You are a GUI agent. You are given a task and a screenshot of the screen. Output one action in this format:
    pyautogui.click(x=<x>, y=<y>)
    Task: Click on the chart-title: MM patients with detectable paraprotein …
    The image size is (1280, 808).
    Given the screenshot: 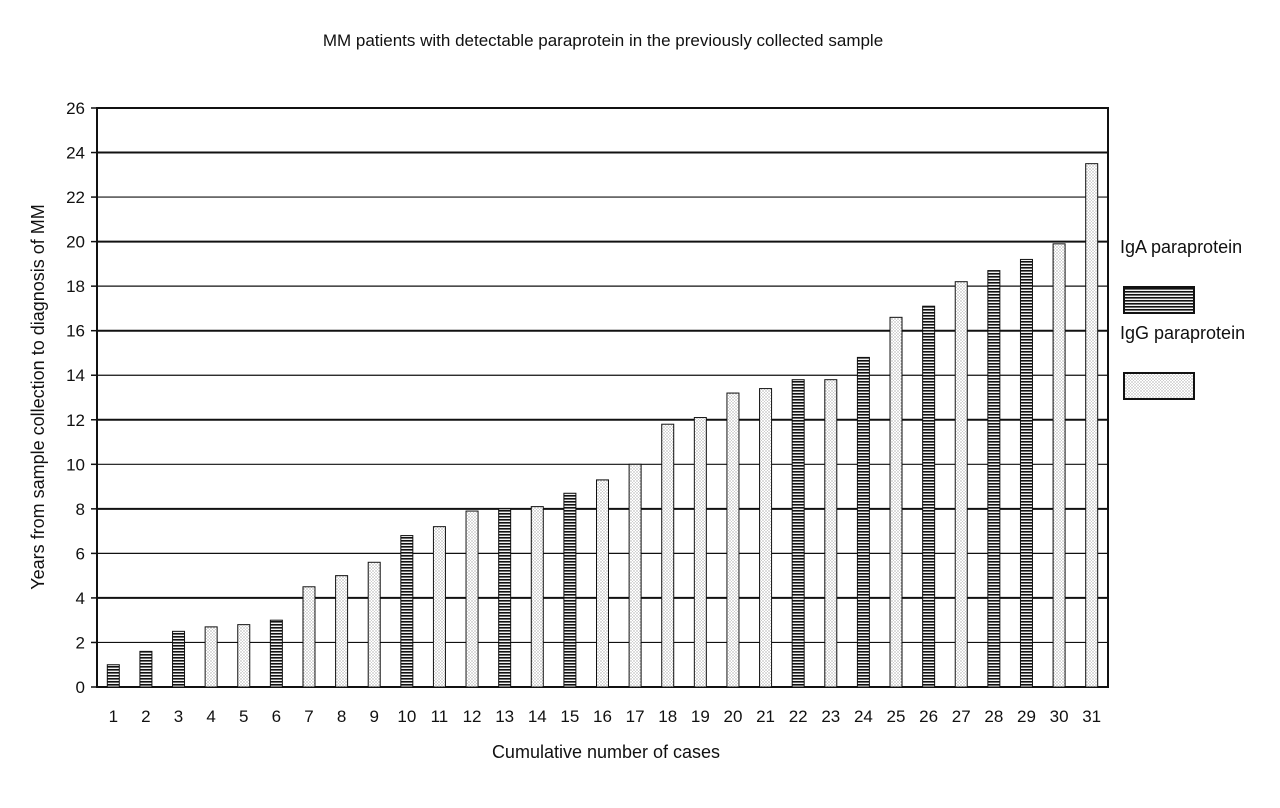 What is the action you would take?
    pyautogui.click(x=603, y=40)
    